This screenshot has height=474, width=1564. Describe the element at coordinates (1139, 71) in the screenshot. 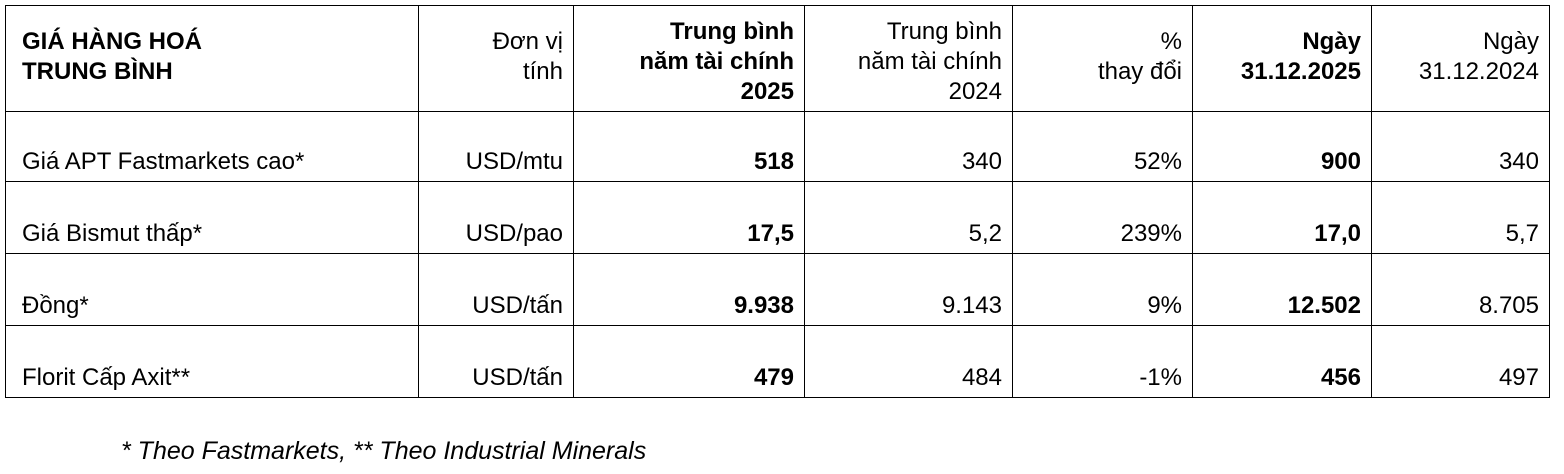

I see `header-change-line2: thay đổi` at that location.